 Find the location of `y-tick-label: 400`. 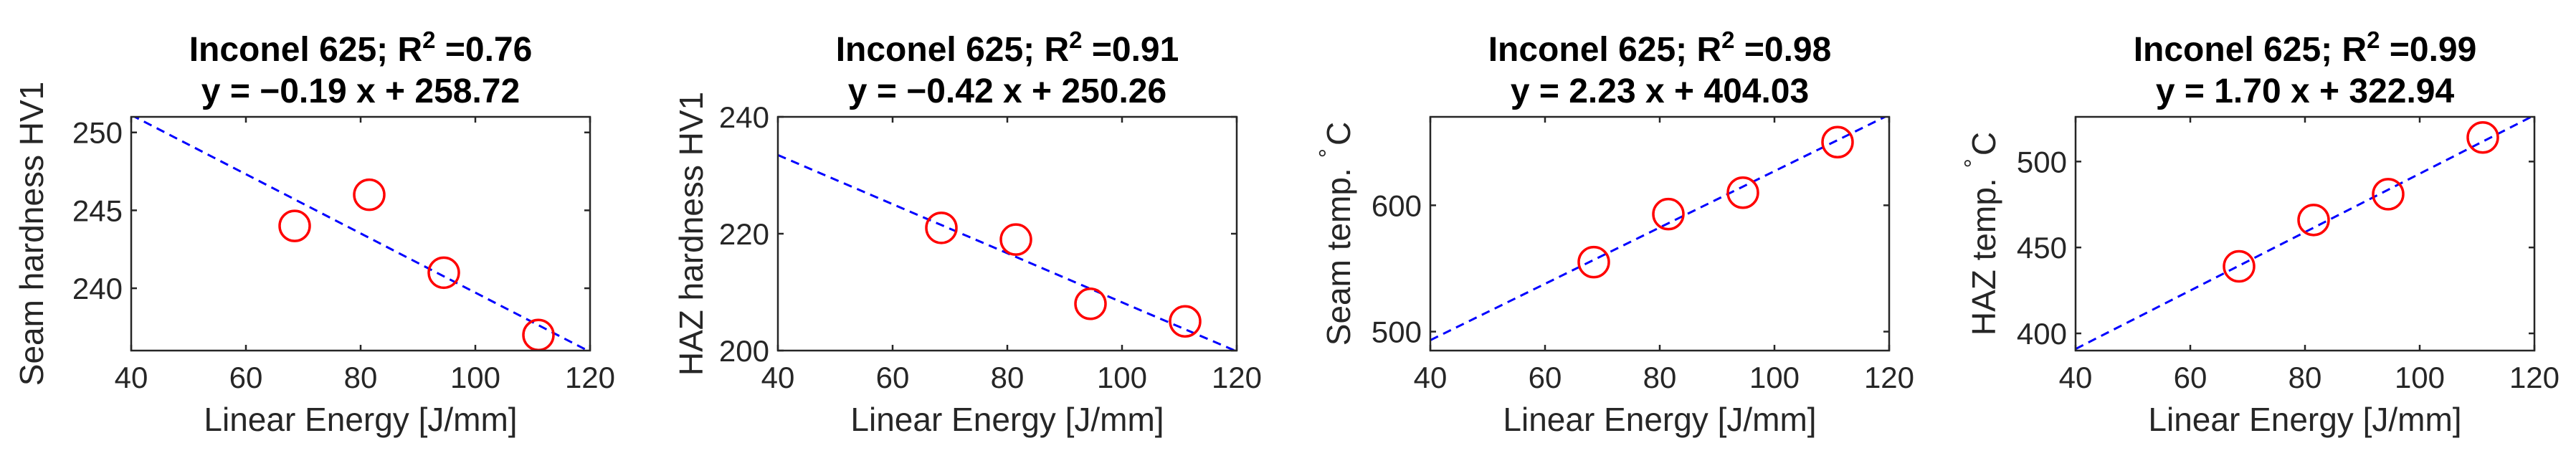

y-tick-label: 400 is located at coordinates (2042, 334).